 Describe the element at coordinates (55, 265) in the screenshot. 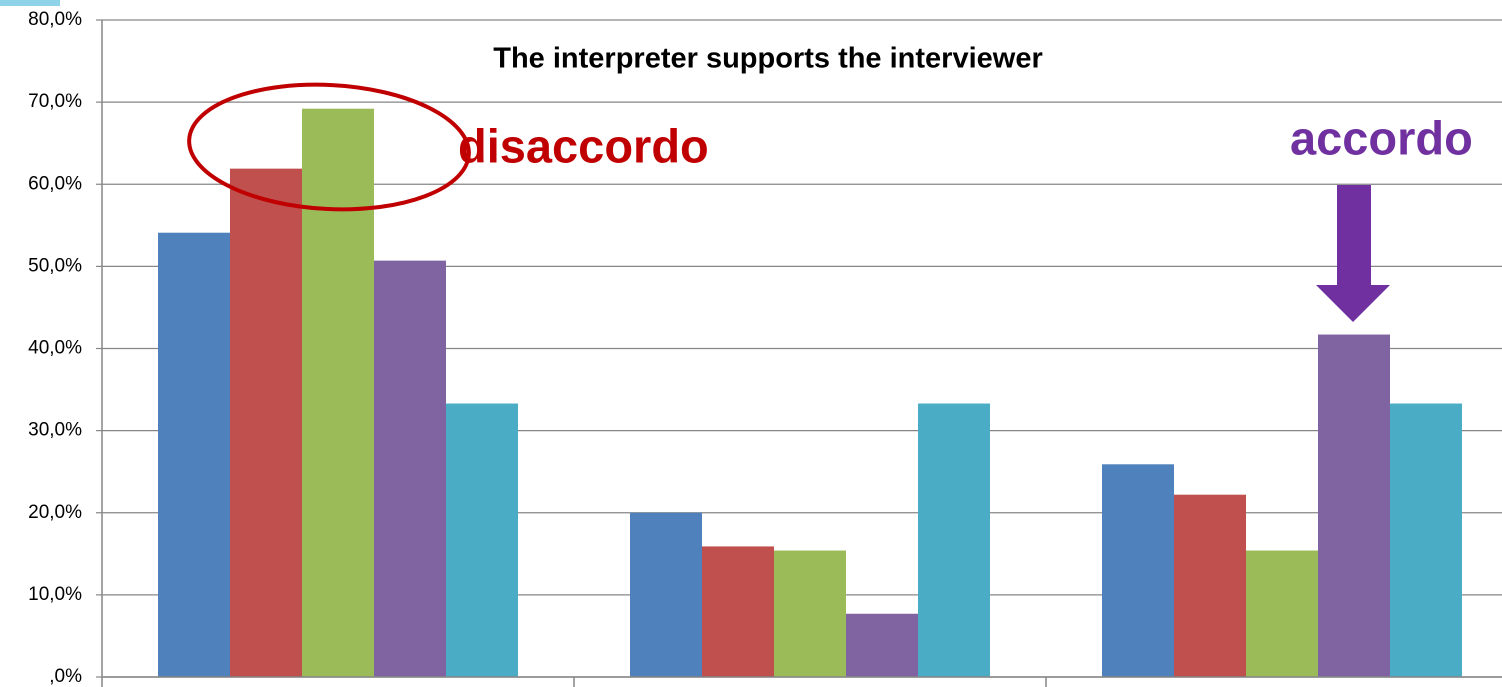

I see `y-tick-label: 50,0%` at that location.